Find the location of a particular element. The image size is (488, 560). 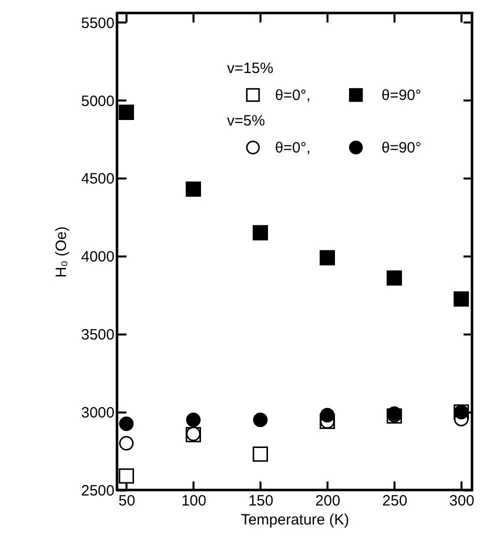

y-tick-label: 3000 is located at coordinates (97, 413).